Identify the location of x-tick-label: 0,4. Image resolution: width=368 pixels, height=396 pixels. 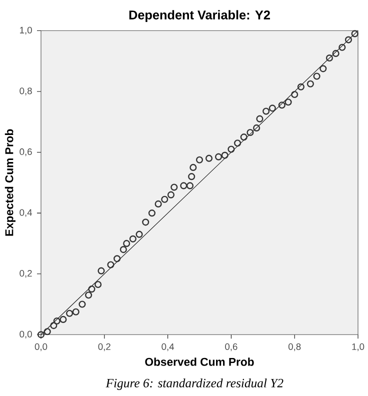
(168, 347).